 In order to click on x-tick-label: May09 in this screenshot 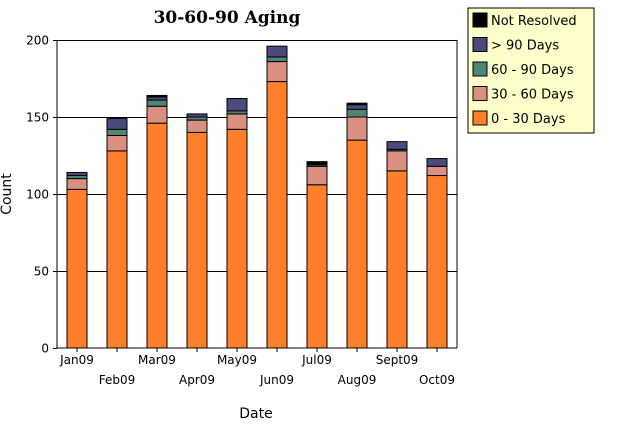, I will do `click(237, 360)`.